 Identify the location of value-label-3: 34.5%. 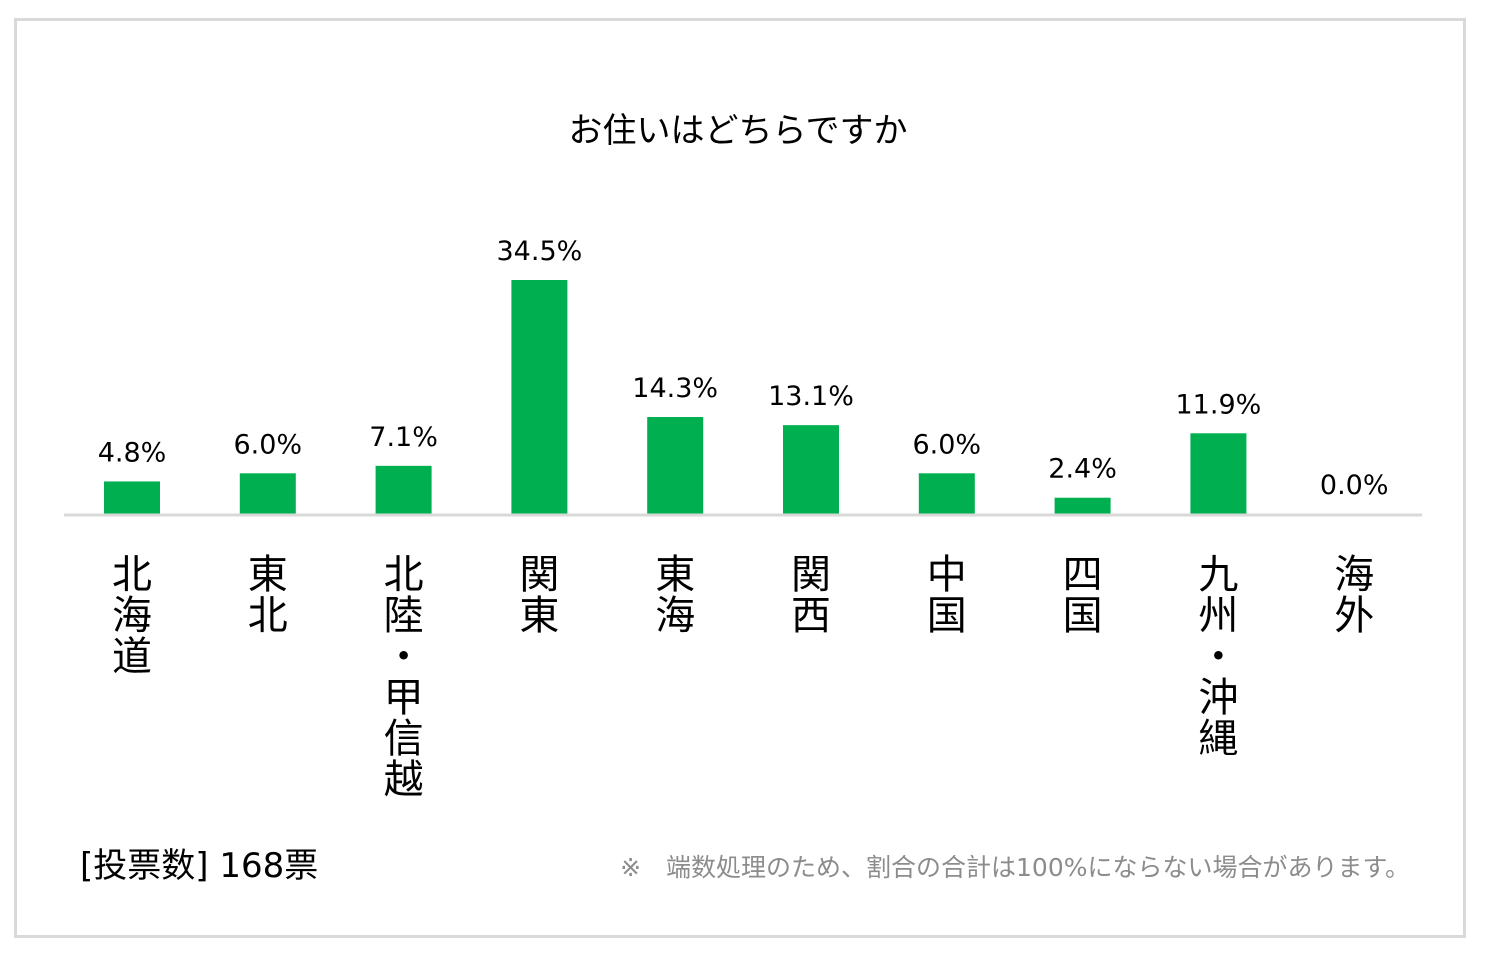
(540, 251).